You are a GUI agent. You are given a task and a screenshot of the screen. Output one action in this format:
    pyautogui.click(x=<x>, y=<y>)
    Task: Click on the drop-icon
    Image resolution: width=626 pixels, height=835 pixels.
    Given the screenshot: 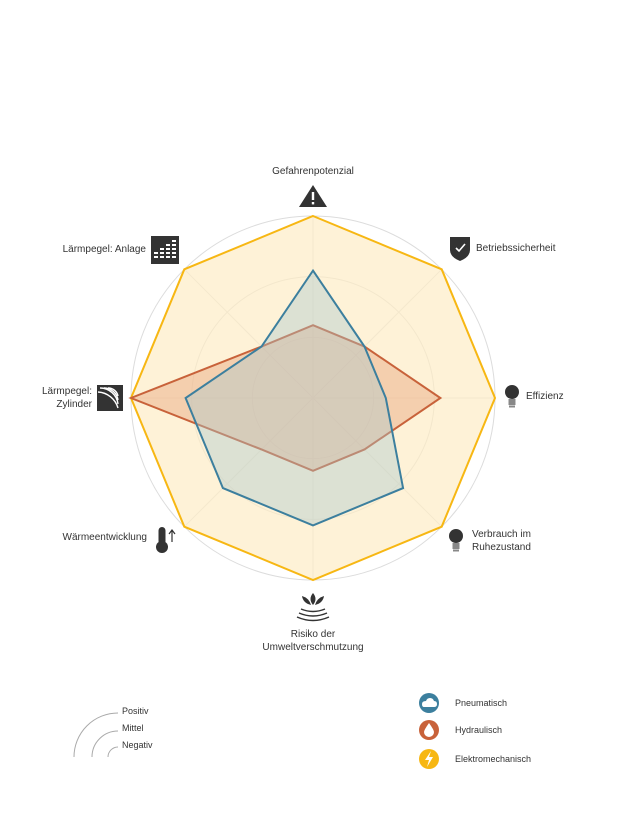 What is the action you would take?
    pyautogui.click(x=429, y=730)
    